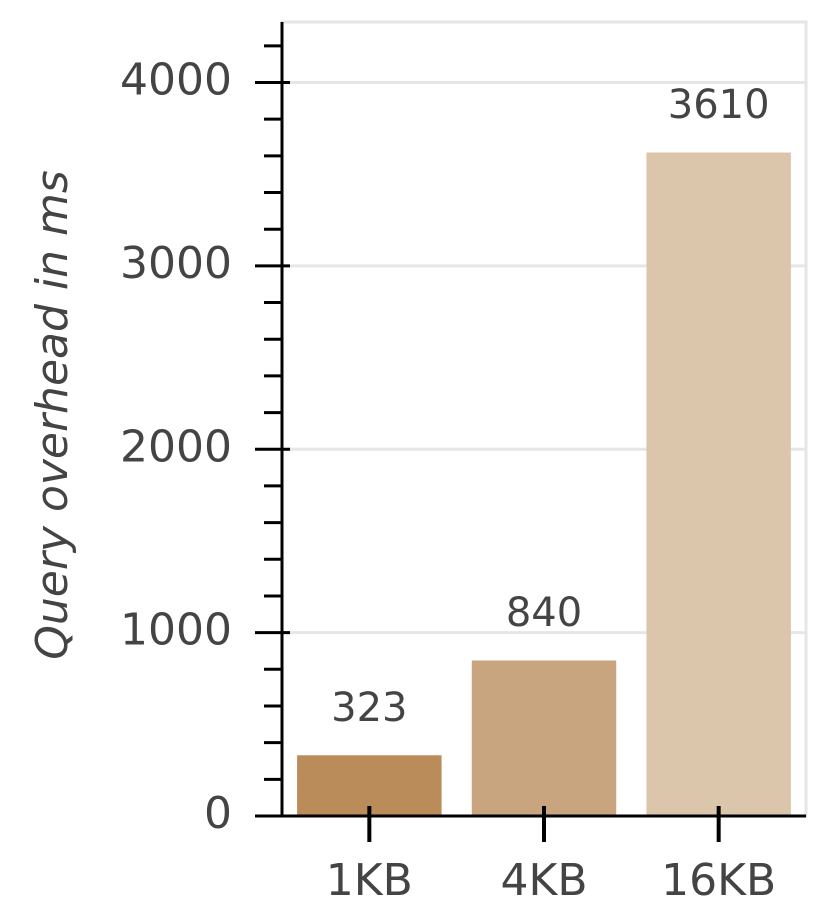  I want to click on x-tick-label: 4KB, so click(543, 880).